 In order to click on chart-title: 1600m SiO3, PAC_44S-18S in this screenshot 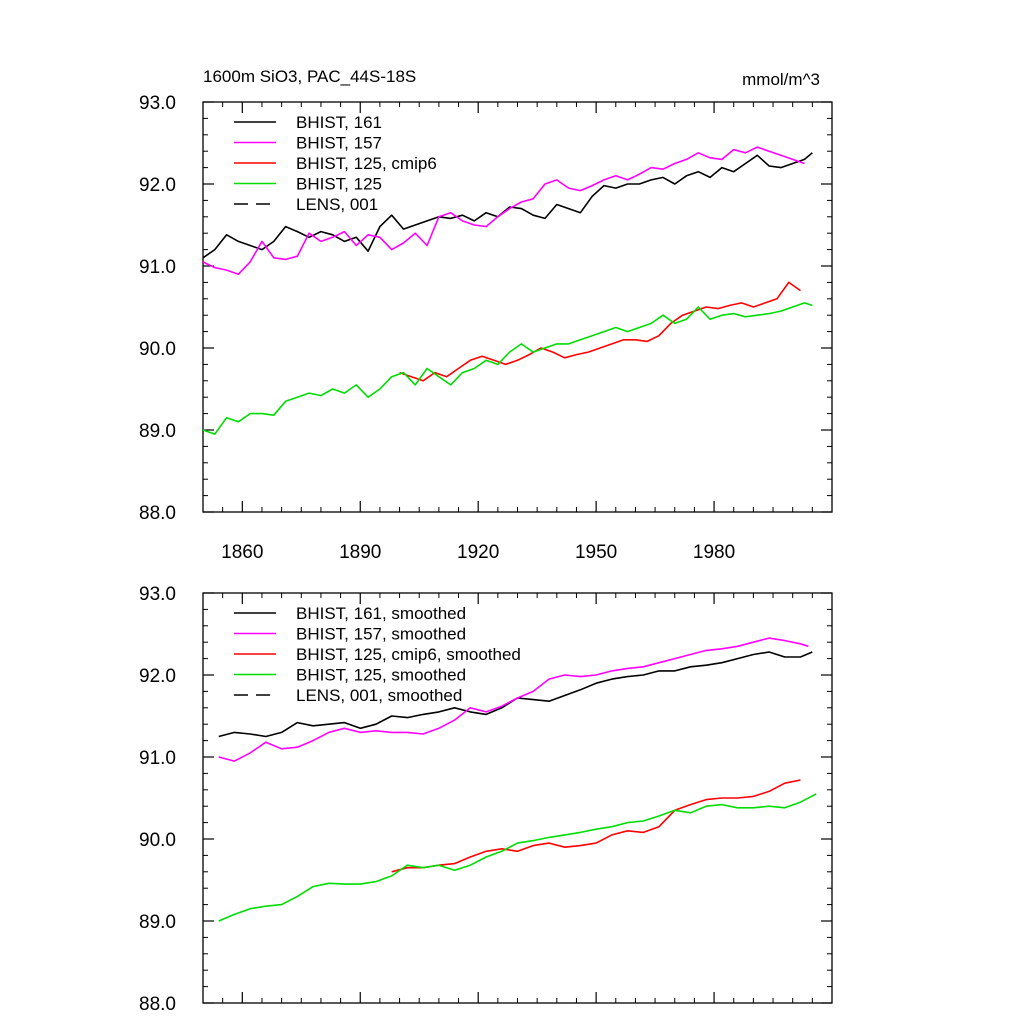, I will do `click(309, 76)`.